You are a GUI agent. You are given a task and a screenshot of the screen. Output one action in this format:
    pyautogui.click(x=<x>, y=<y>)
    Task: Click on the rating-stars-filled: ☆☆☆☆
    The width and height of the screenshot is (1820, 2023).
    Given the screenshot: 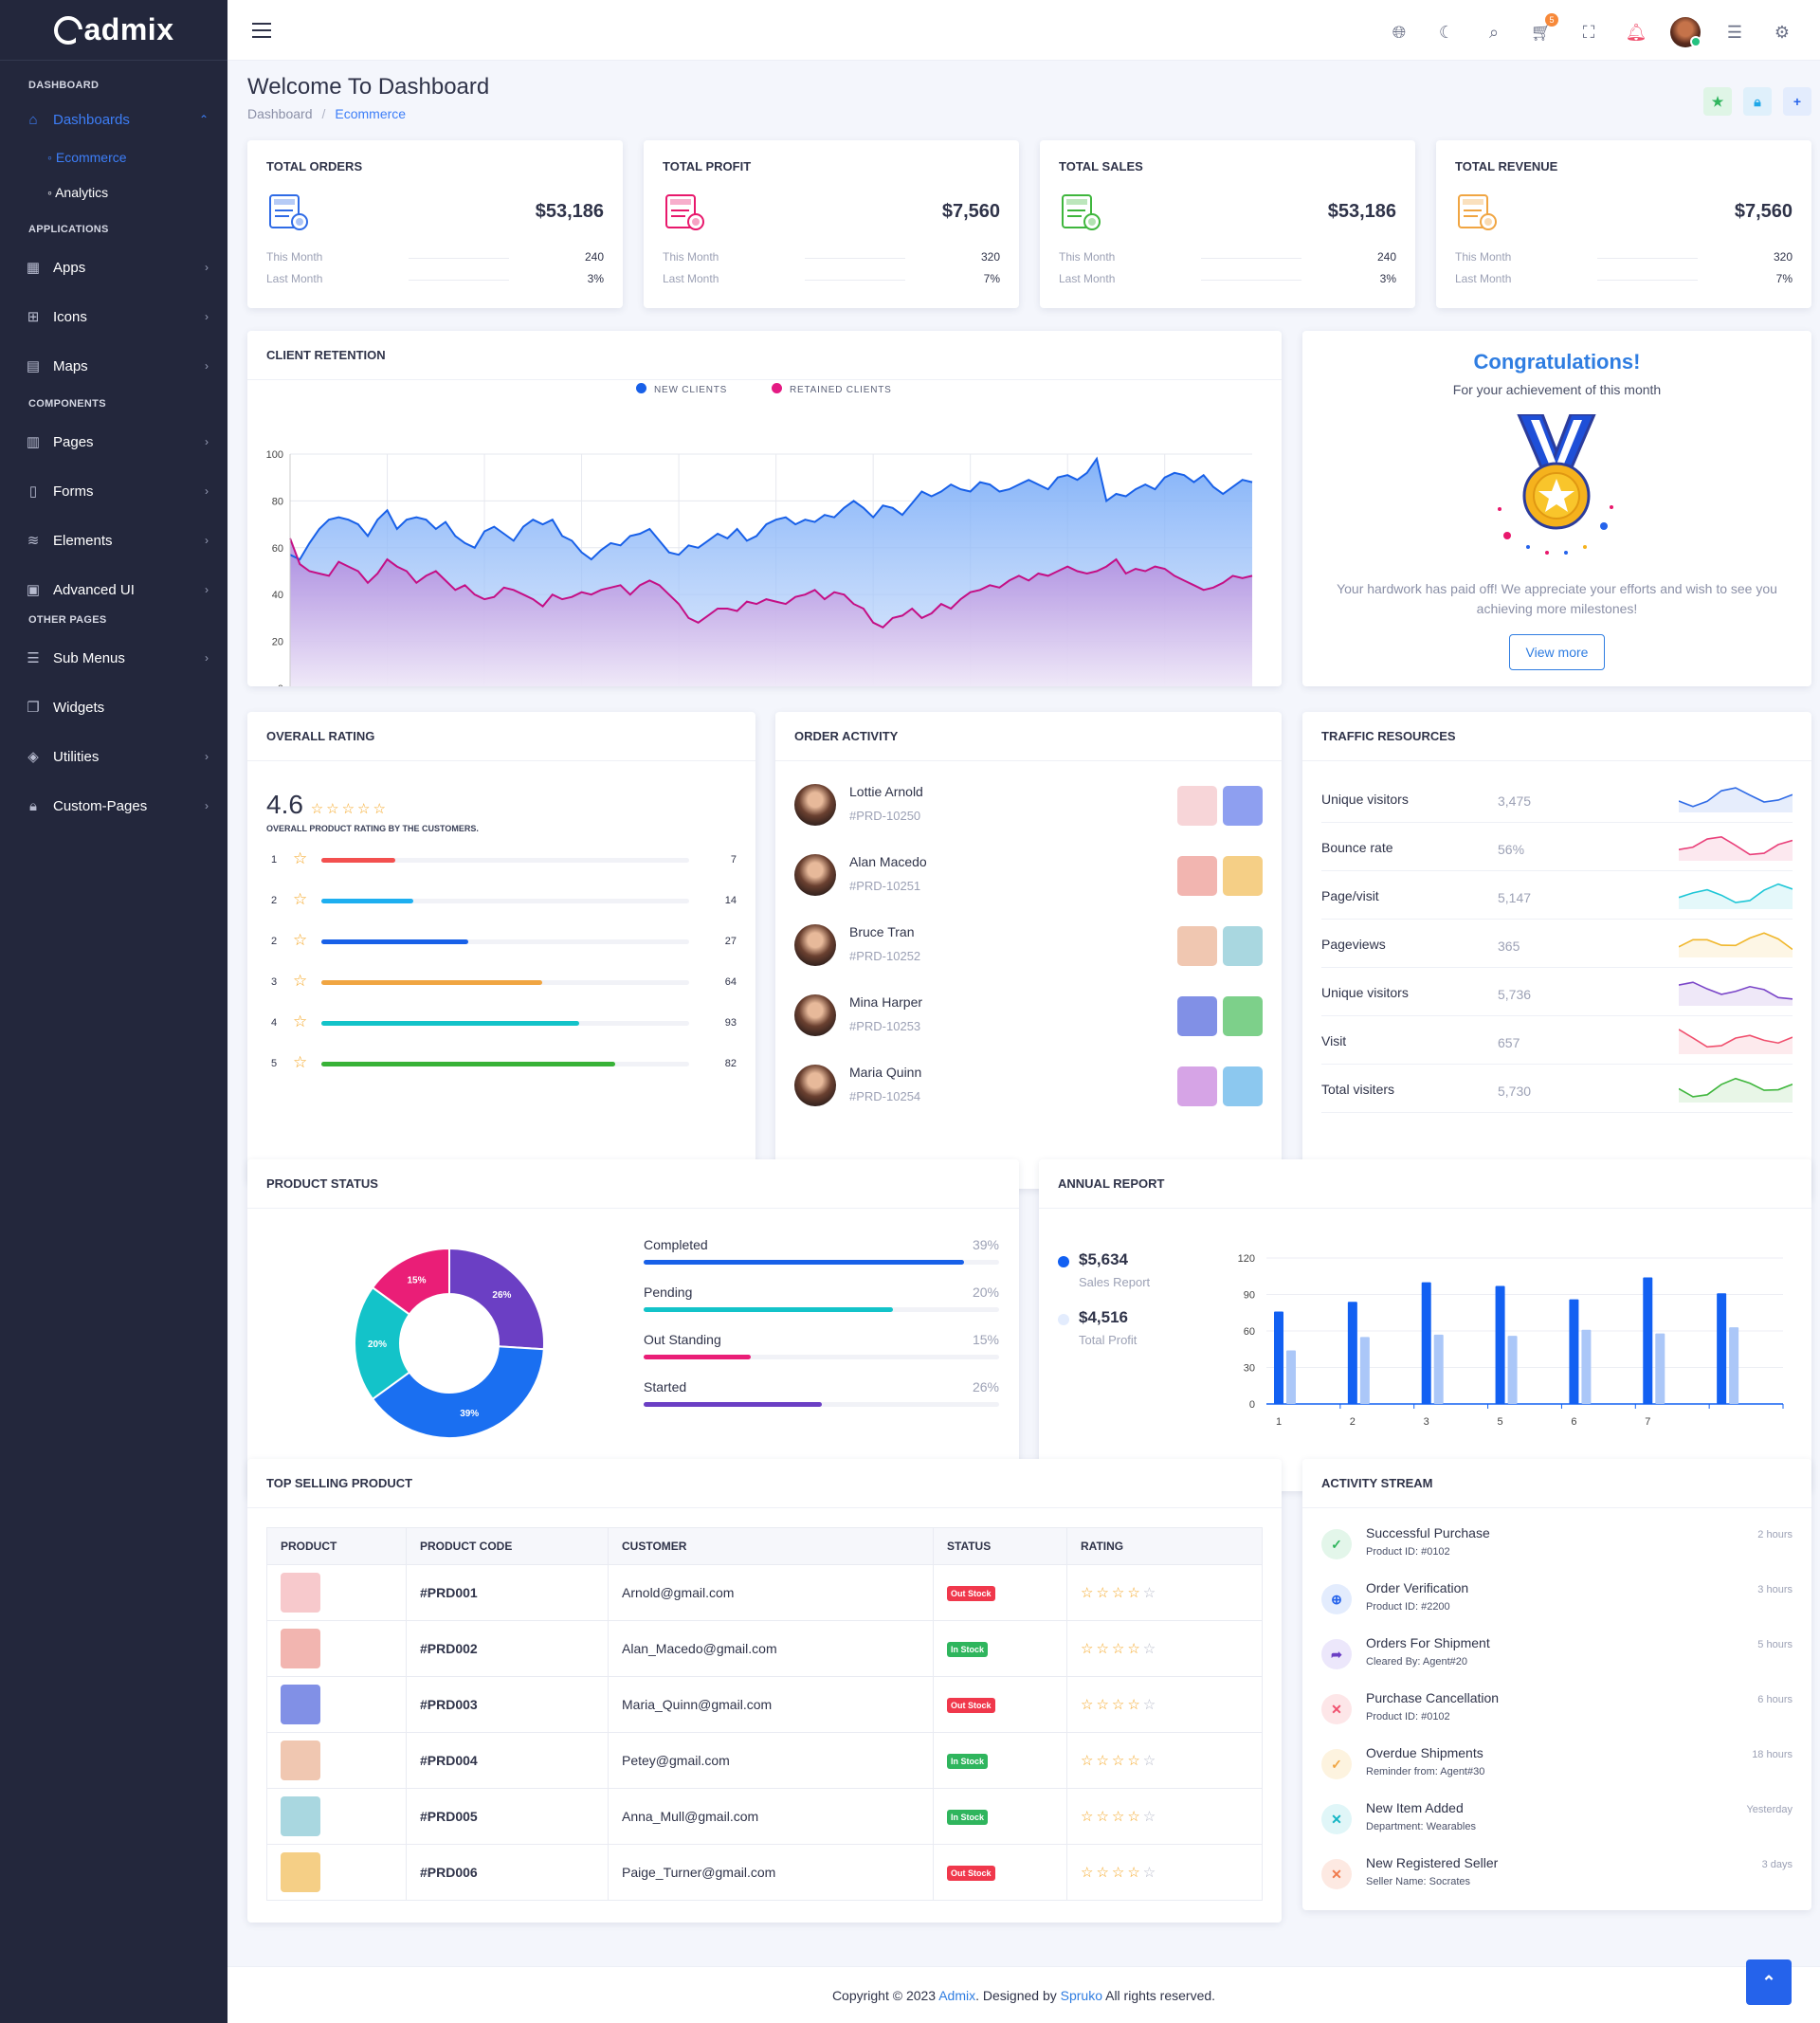 What is the action you would take?
    pyautogui.click(x=1112, y=1705)
    